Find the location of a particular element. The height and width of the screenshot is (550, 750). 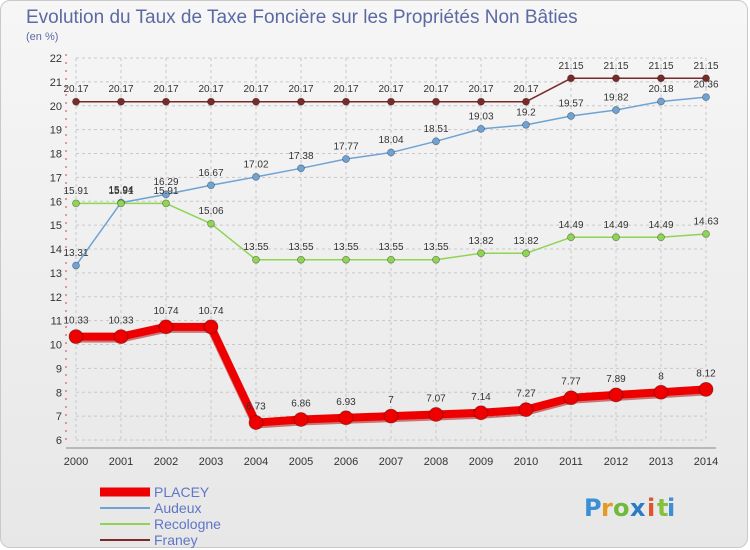

data-label-placey: 7.07 is located at coordinates (436, 398).